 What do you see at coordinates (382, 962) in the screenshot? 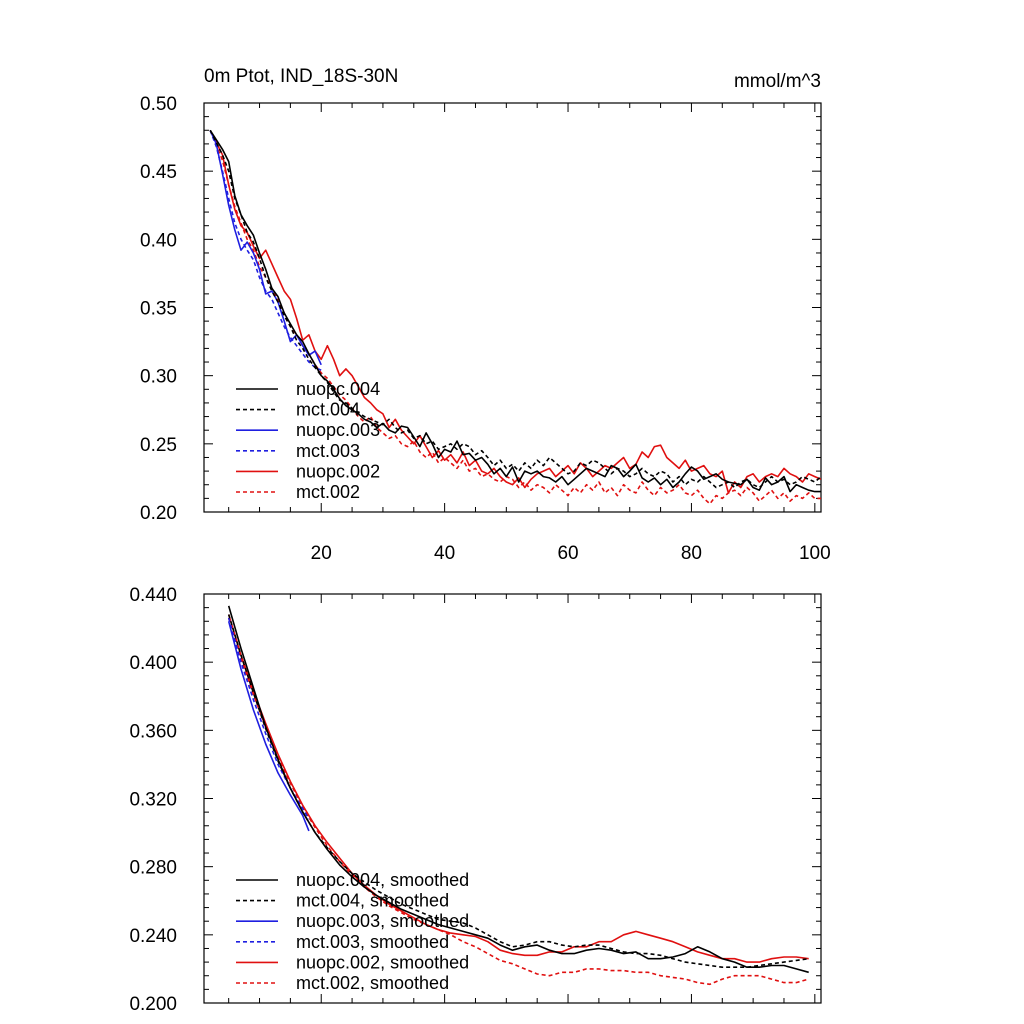
I see `legend-label: nuopc.002, smoothed` at bounding box center [382, 962].